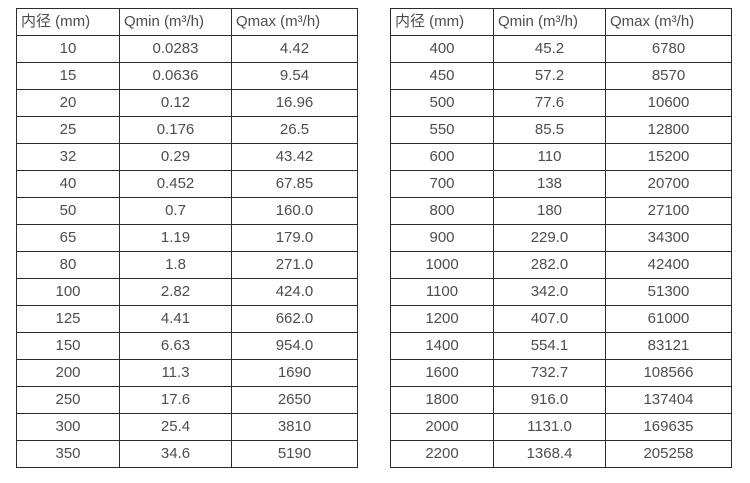  I want to click on table-row: 800 180 27100, so click(561, 211).